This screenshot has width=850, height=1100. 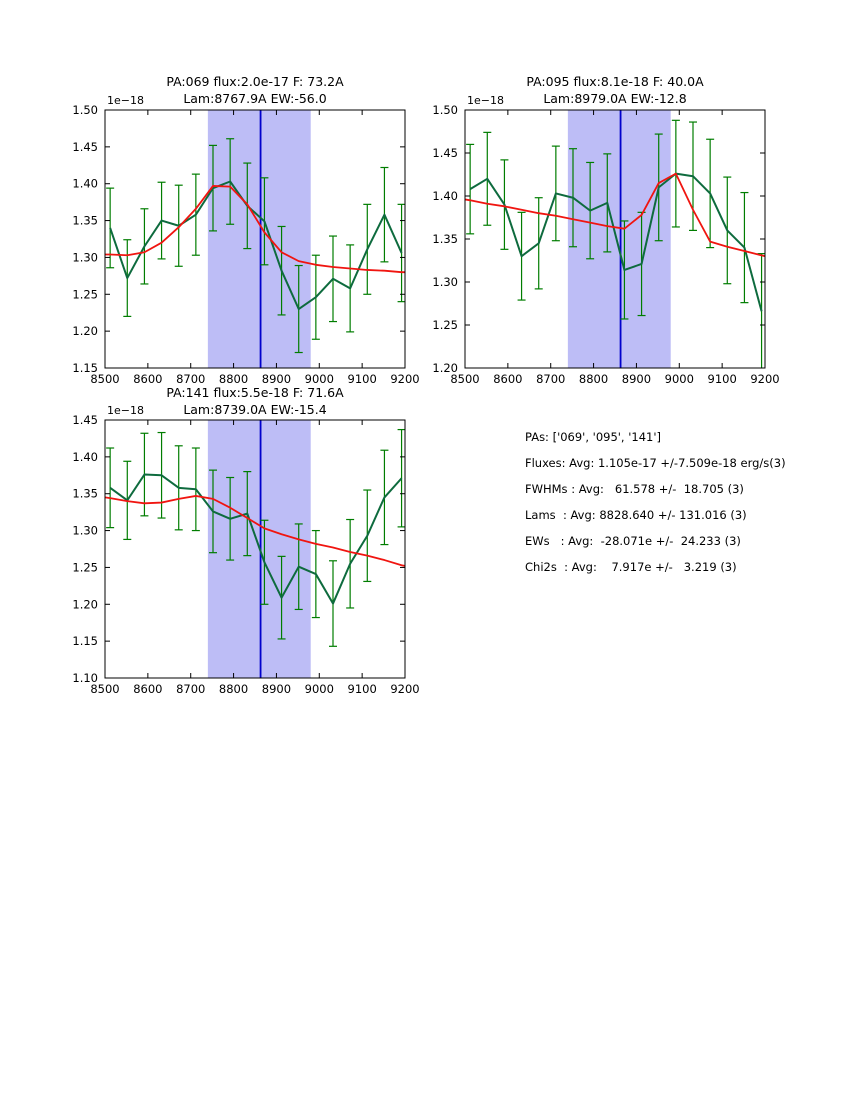 I want to click on plot-title-pa141-line2: Lam:8739.0A EW:-15.4, so click(x=255, y=409).